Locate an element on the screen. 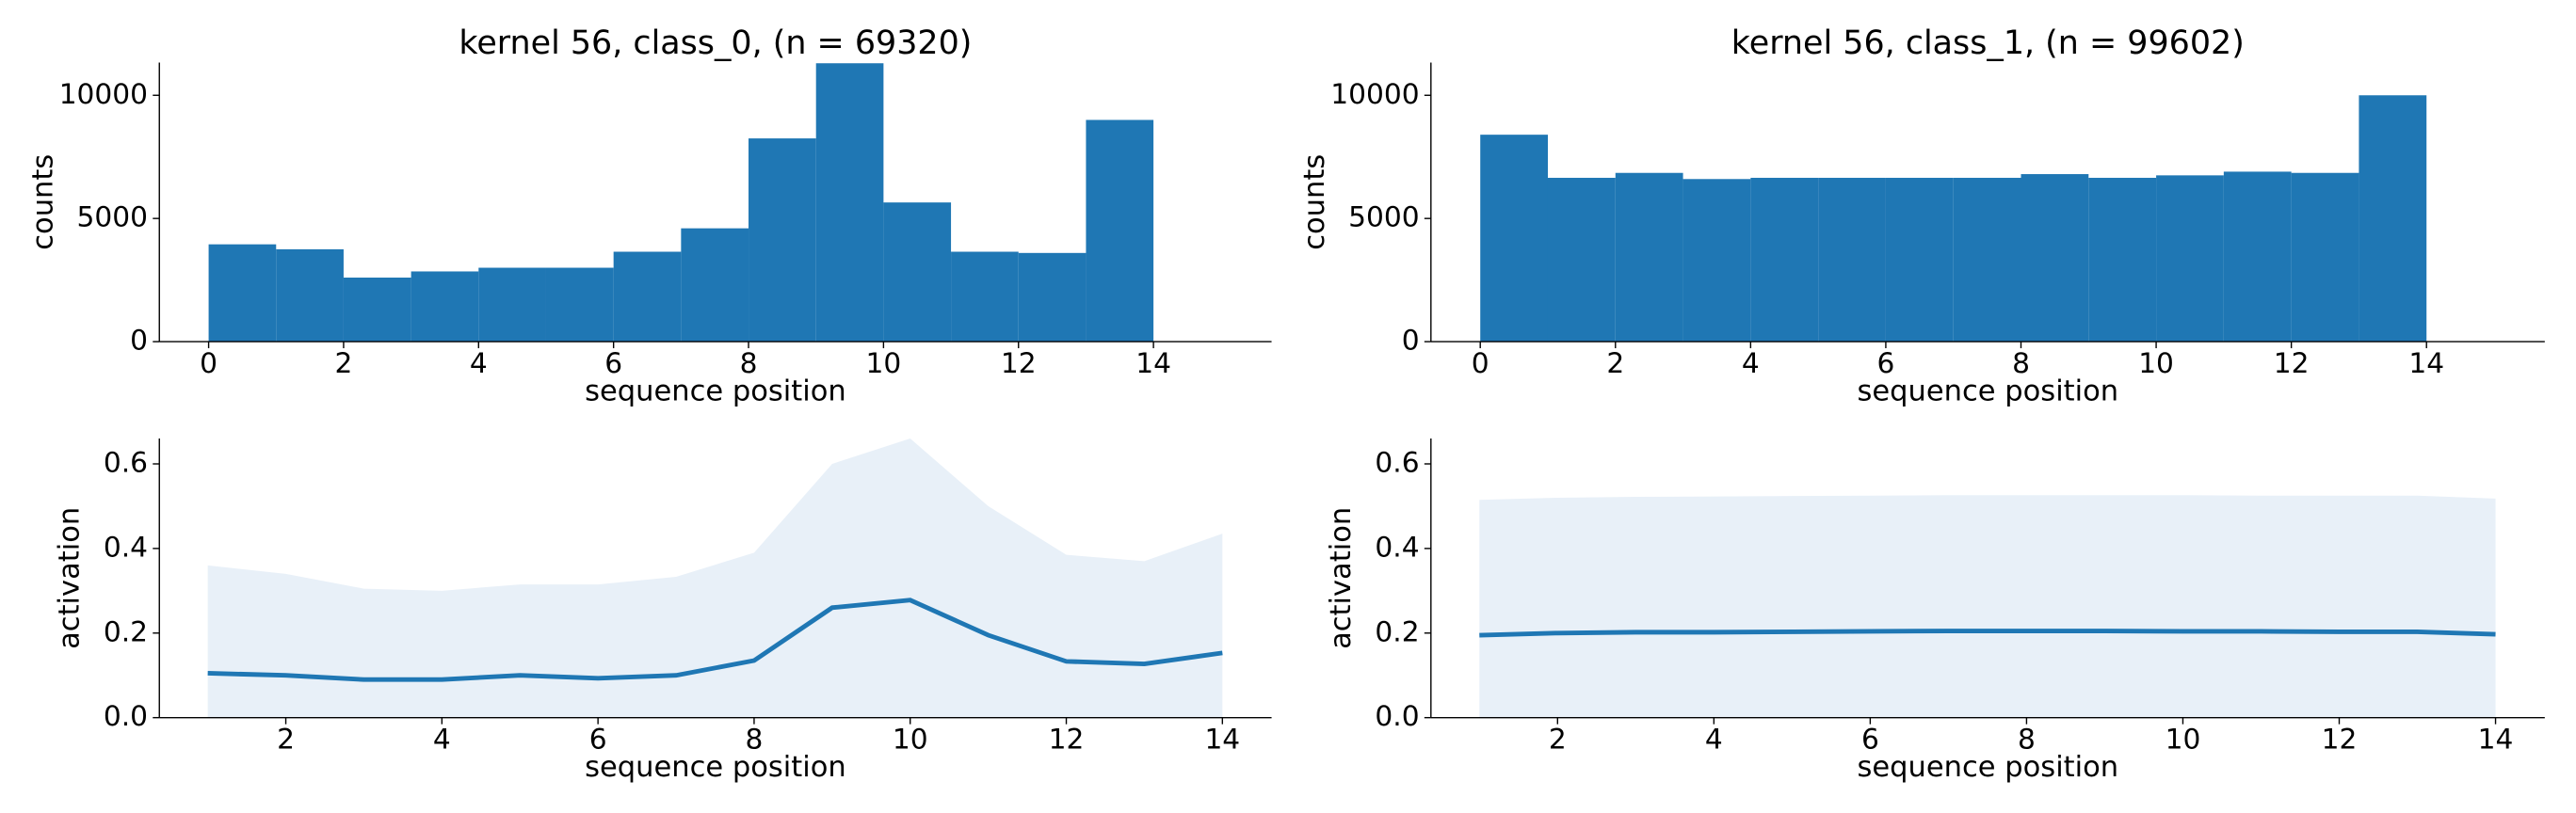 This screenshot has width=2576, height=813. chart-title: kernel 56, class_0, (n = 69320) is located at coordinates (715, 43).